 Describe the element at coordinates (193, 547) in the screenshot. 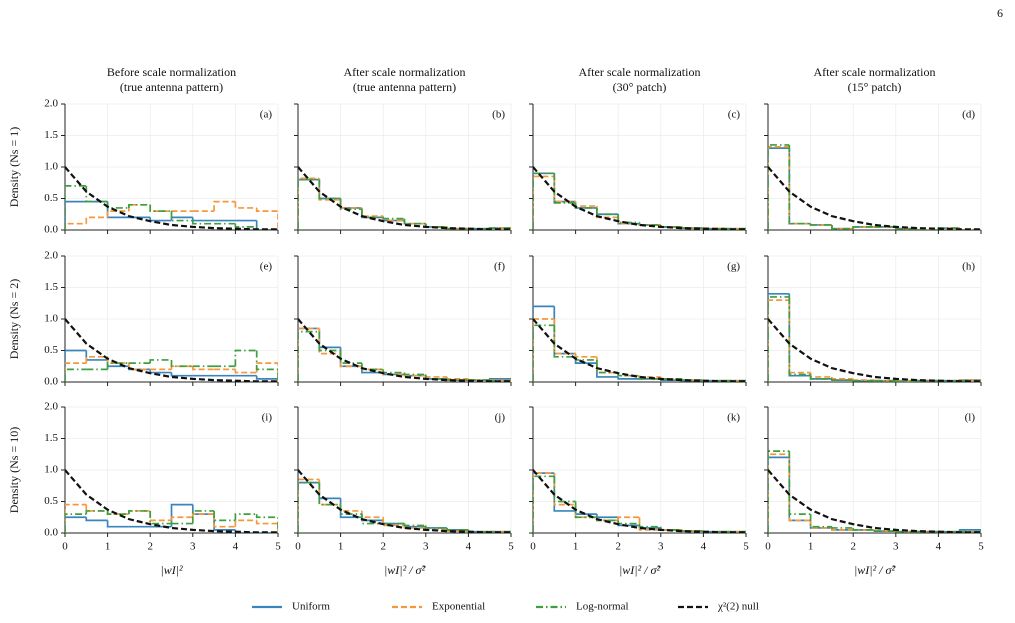

I see `x-tick-label: 3` at that location.